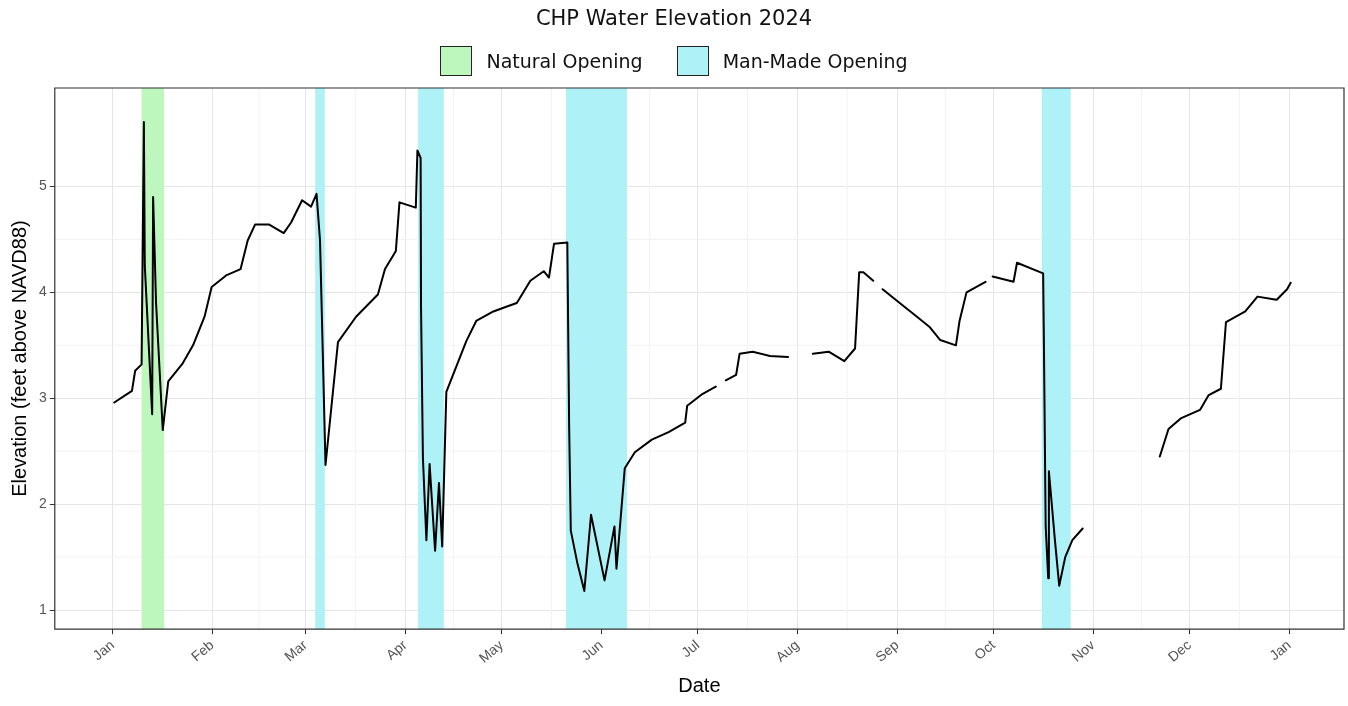 The width and height of the screenshot is (1348, 706). Describe the element at coordinates (42, 397) in the screenshot. I see `y-tick-label: 3` at that location.